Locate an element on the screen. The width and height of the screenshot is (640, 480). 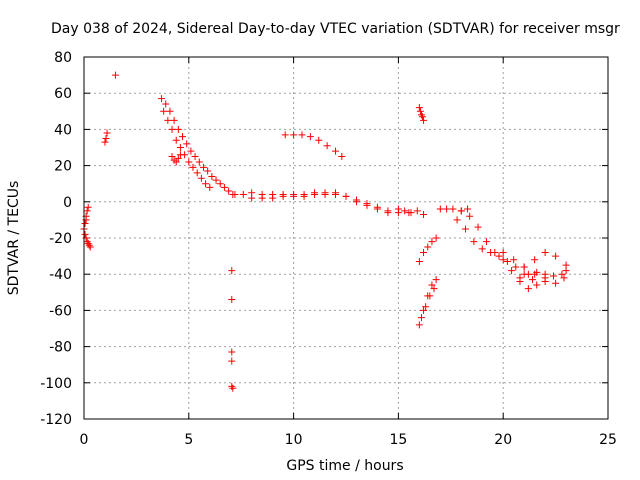
series-descending-arc-c is located at coordinates (176, 158).